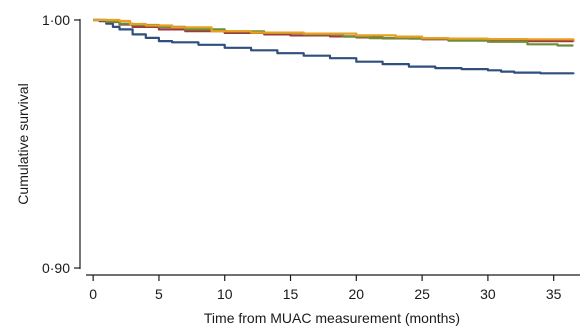 The image size is (583, 329). What do you see at coordinates (291, 294) in the screenshot?
I see `x-tick-label: 15` at bounding box center [291, 294].